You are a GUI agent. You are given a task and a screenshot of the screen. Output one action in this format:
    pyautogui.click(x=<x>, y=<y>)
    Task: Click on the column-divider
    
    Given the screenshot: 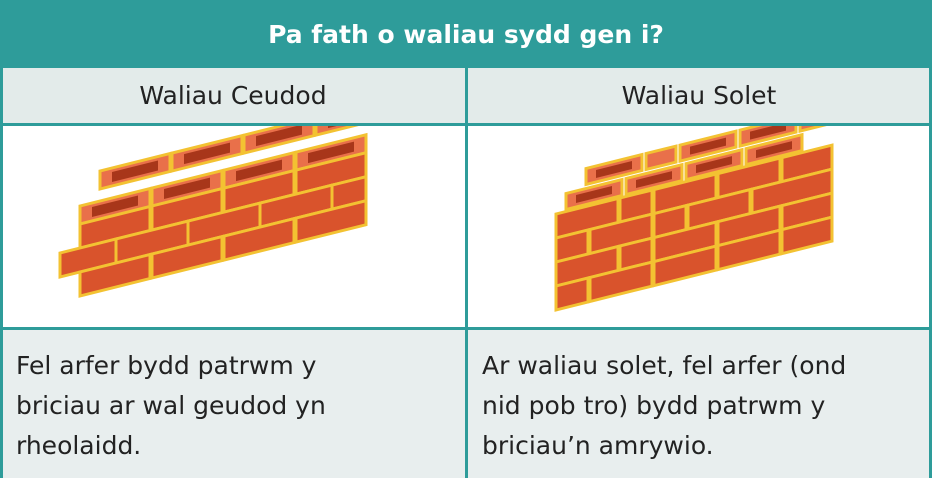 What is the action you would take?
    pyautogui.click(x=466, y=273)
    